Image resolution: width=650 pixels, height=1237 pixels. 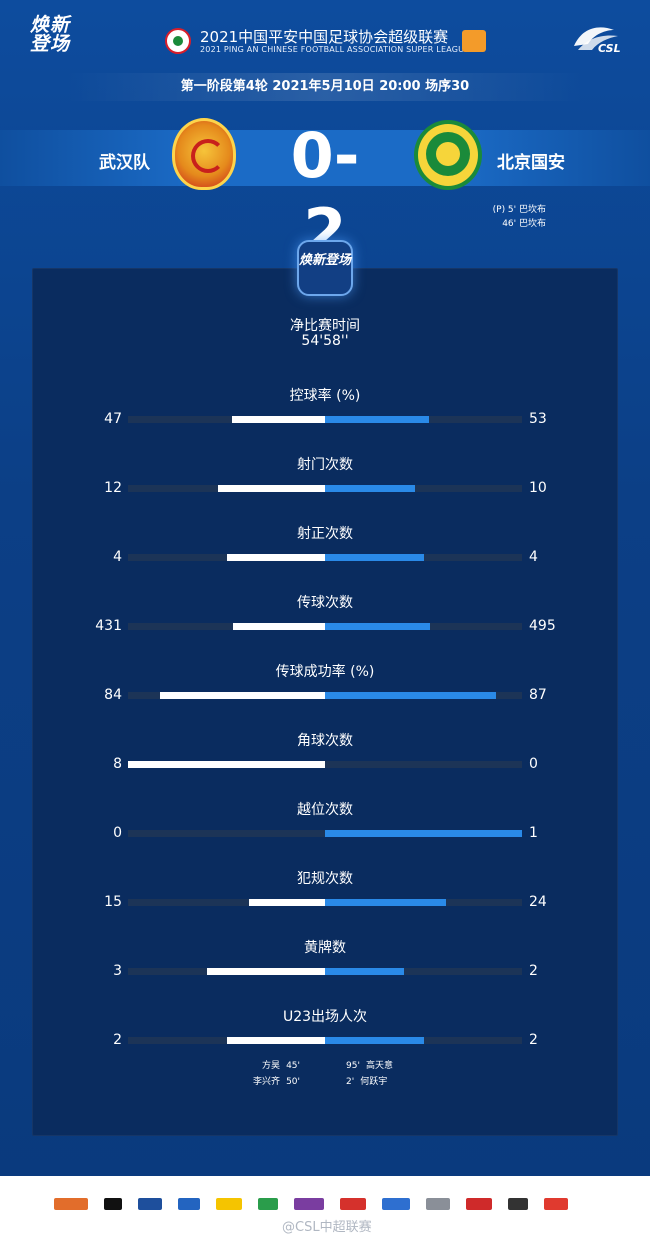 What do you see at coordinates (350, 1082) in the screenshot?
I see `player-minute: 2'` at bounding box center [350, 1082].